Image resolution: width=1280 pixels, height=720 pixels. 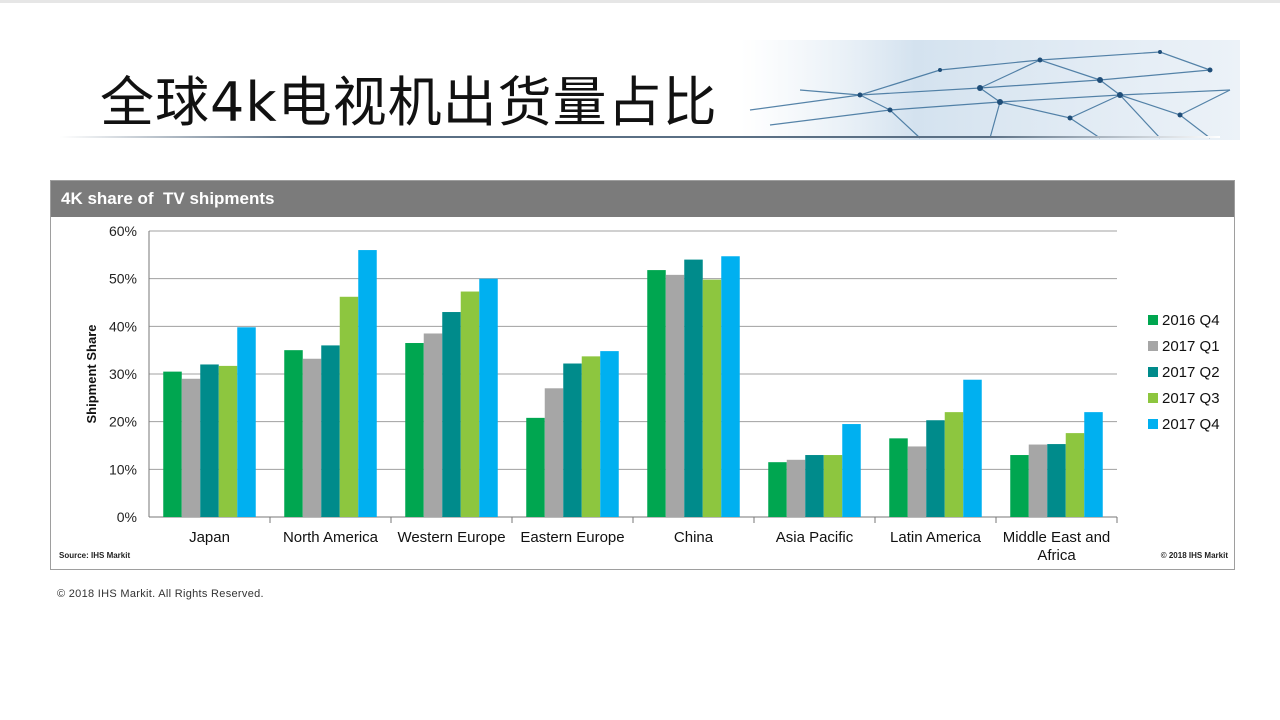 I want to click on legend-label: 2017 Q2, so click(x=1191, y=372).